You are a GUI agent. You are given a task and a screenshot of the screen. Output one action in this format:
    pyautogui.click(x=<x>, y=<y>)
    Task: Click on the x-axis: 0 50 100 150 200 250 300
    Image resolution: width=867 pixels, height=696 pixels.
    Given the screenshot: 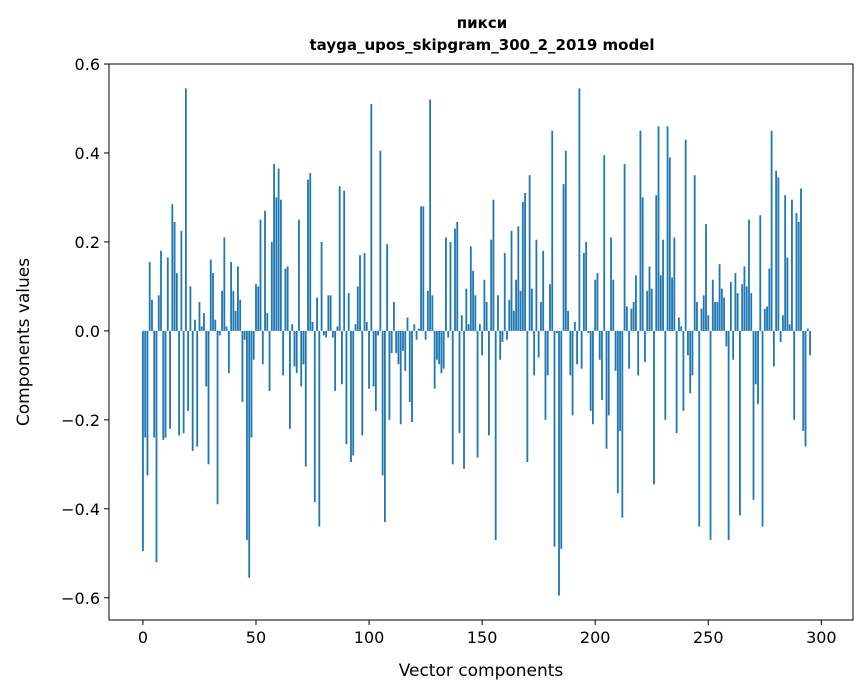 What is the action you would take?
    pyautogui.click(x=487, y=633)
    